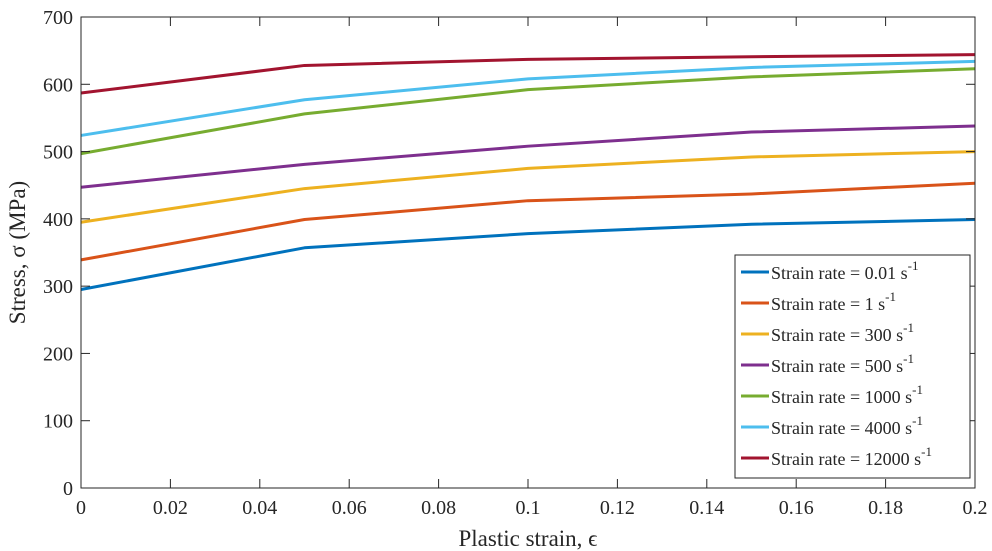 Image resolution: width=992 pixels, height=551 pixels. What do you see at coordinates (846, 459) in the screenshot?
I see `legend-label-text: Strain rate = 12000 s` at bounding box center [846, 459].